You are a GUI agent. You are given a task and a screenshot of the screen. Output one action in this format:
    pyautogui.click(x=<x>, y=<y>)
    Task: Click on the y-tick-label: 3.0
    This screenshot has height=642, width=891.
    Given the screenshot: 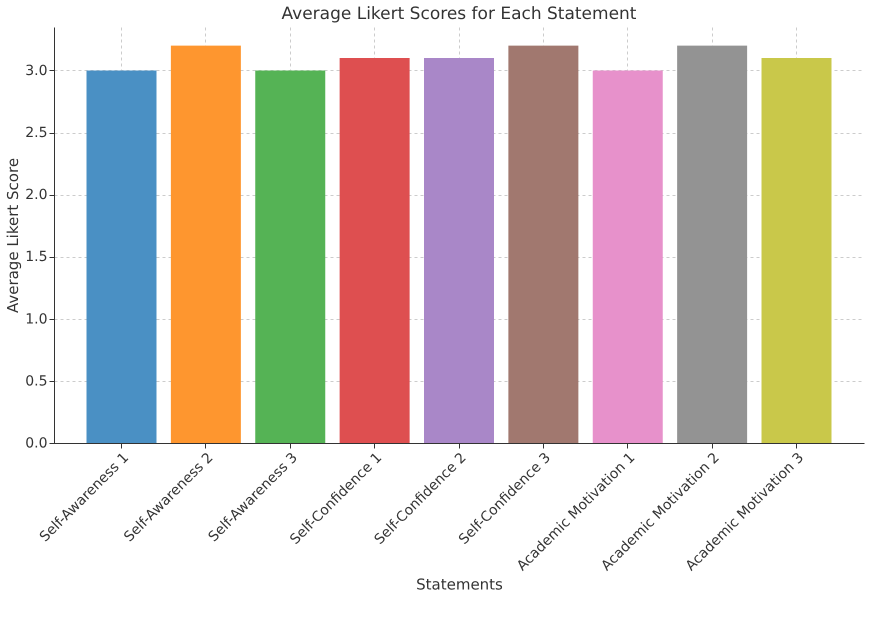 What is the action you would take?
    pyautogui.click(x=36, y=70)
    